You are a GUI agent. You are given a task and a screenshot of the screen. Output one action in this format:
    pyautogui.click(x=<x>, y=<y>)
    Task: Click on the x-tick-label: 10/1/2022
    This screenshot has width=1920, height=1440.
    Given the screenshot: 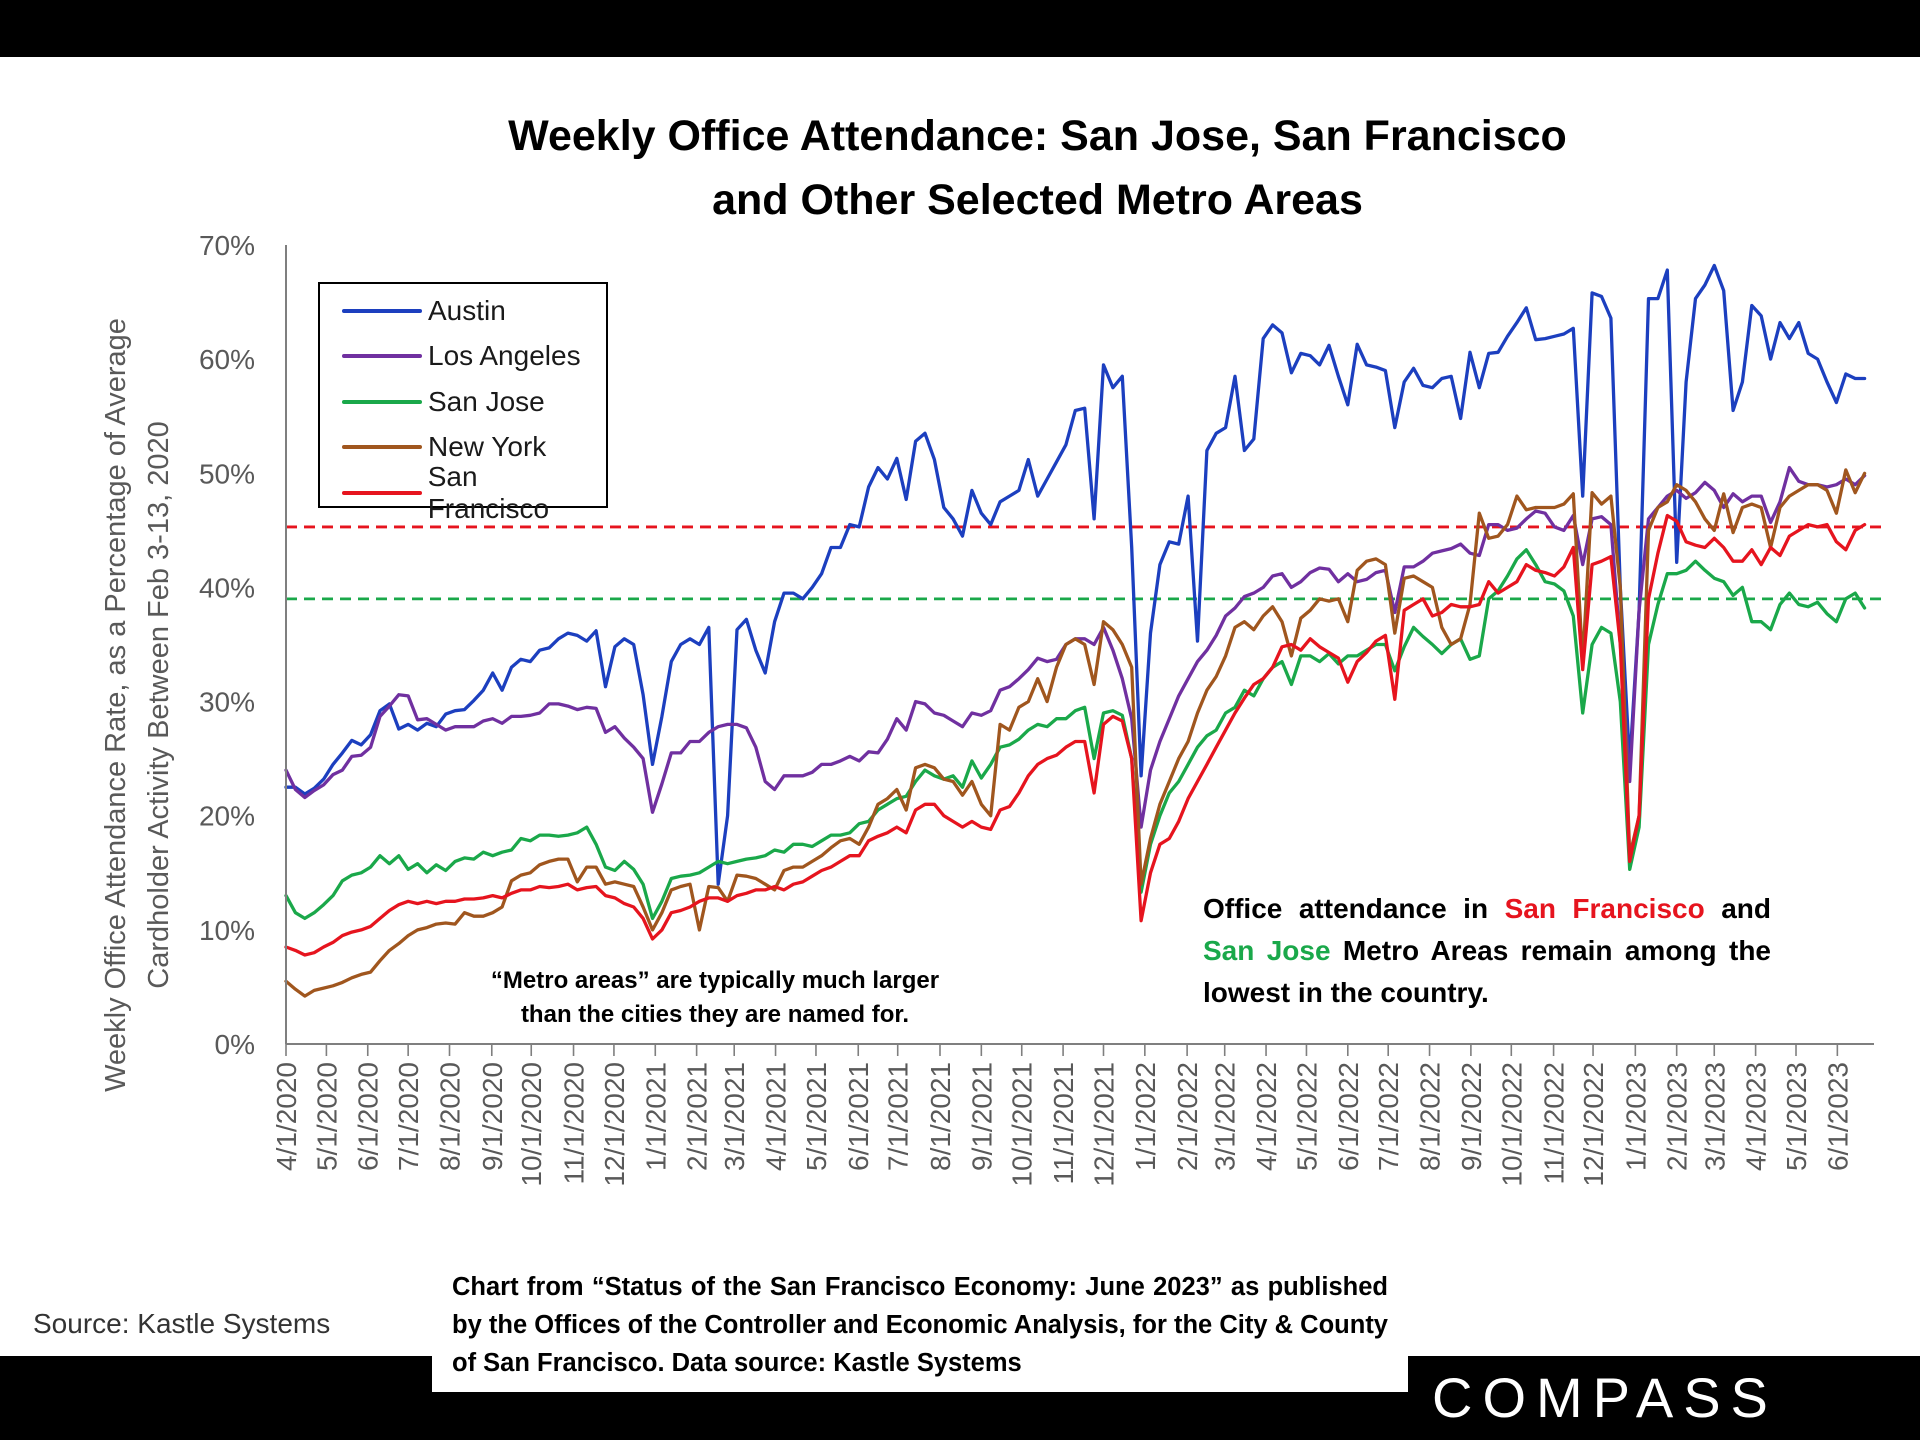 What is the action you would take?
    pyautogui.click(x=1511, y=1124)
    